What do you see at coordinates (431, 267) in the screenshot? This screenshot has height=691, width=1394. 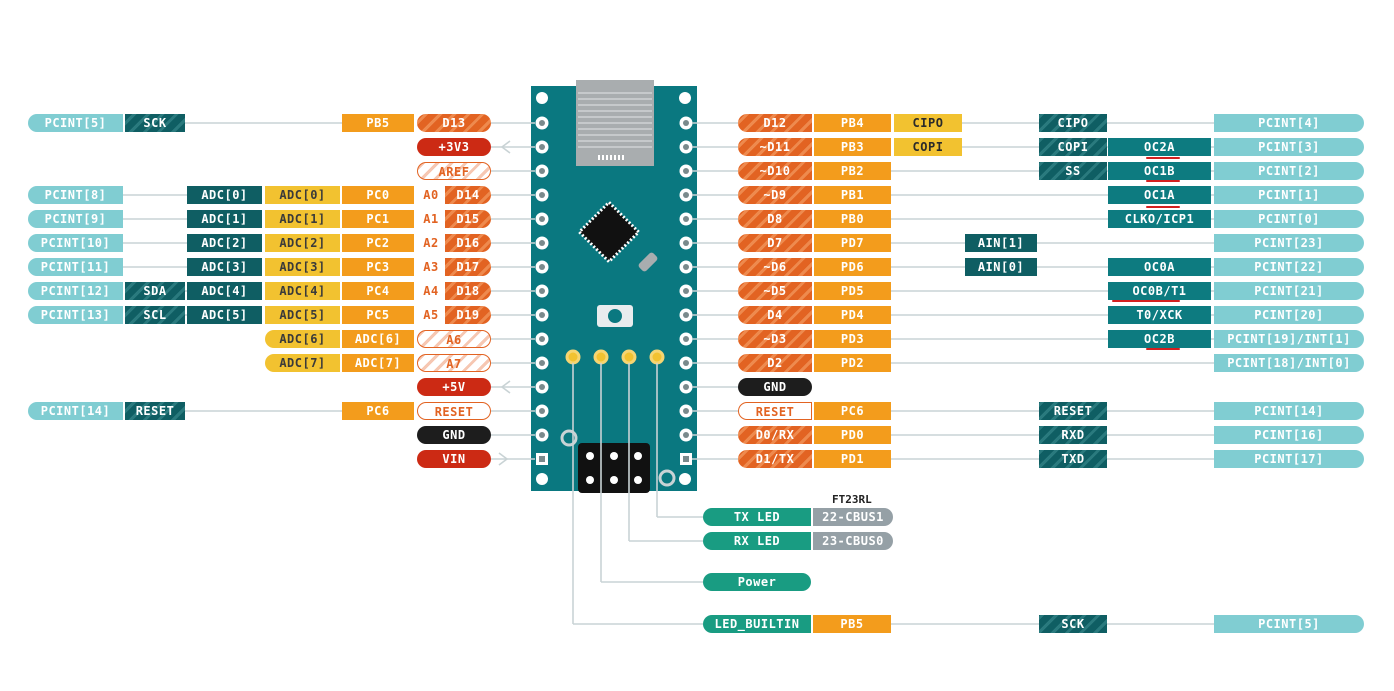 I see `analog-pin-label: A3` at bounding box center [431, 267].